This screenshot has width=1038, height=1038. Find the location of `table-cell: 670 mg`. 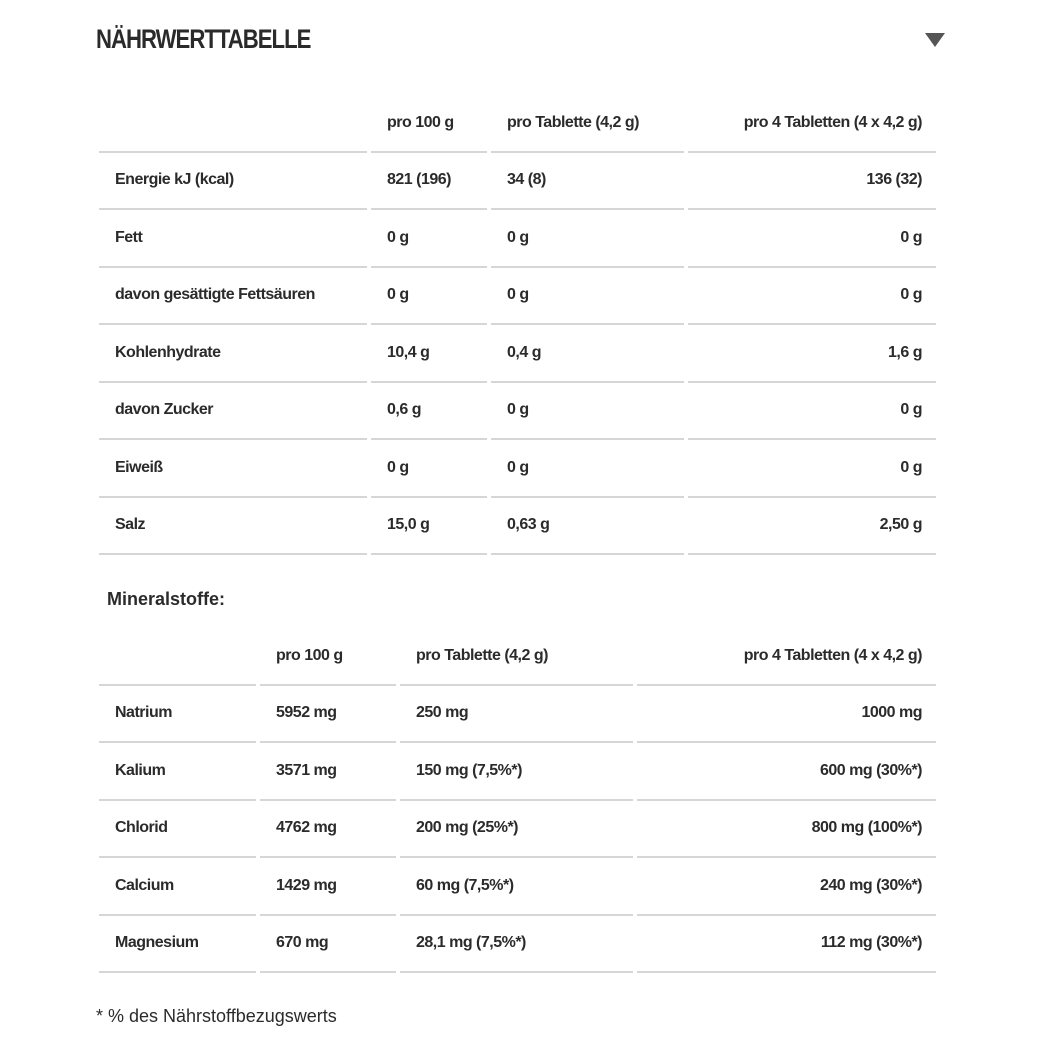

table-cell: 670 mg is located at coordinates (328, 944).